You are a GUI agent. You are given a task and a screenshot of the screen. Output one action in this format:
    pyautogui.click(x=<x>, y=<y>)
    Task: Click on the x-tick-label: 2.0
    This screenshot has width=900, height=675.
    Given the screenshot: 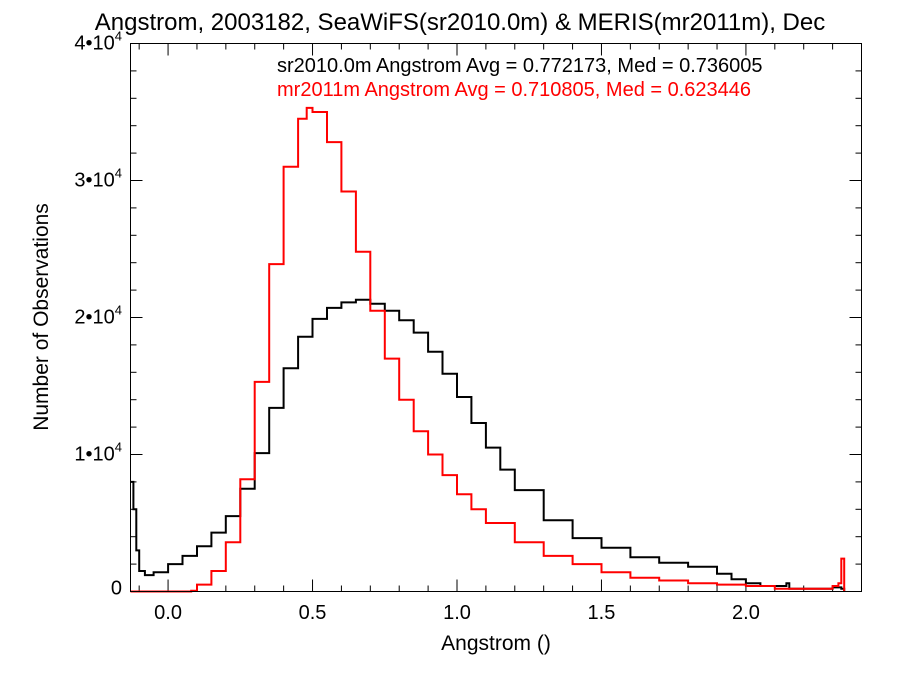 What is the action you would take?
    pyautogui.click(x=746, y=613)
    